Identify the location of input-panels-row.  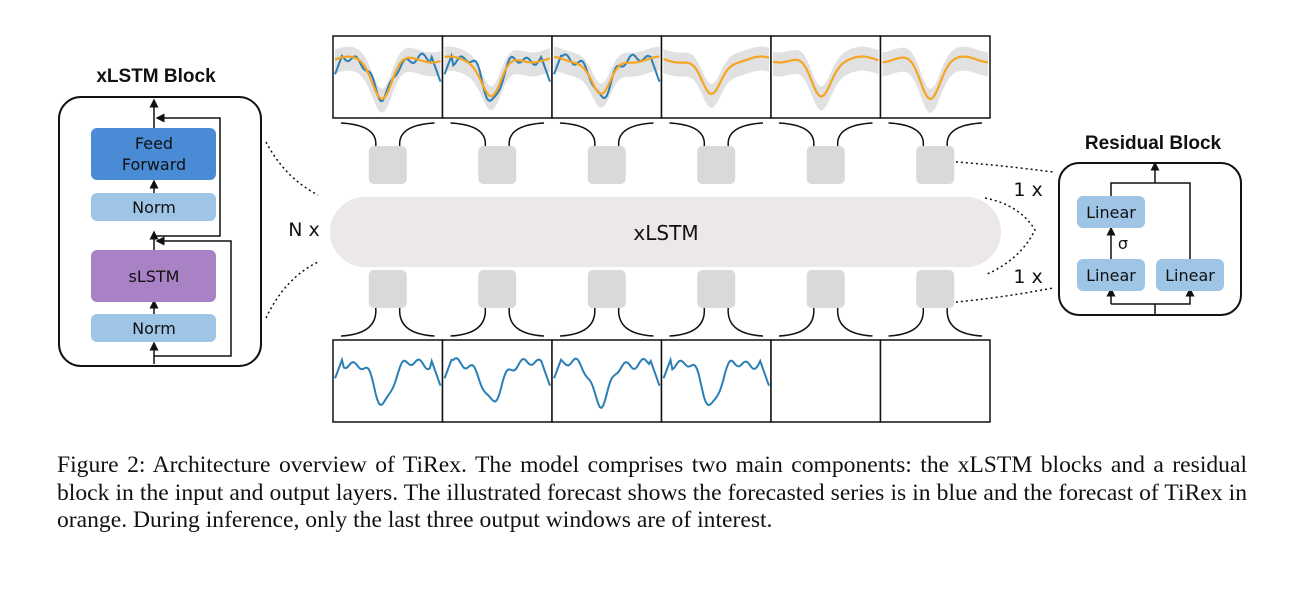
(661, 381).